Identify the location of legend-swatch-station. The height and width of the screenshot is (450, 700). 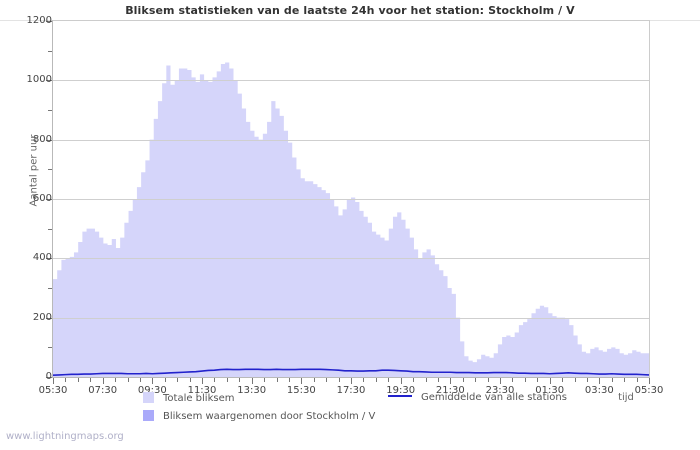
(148, 415).